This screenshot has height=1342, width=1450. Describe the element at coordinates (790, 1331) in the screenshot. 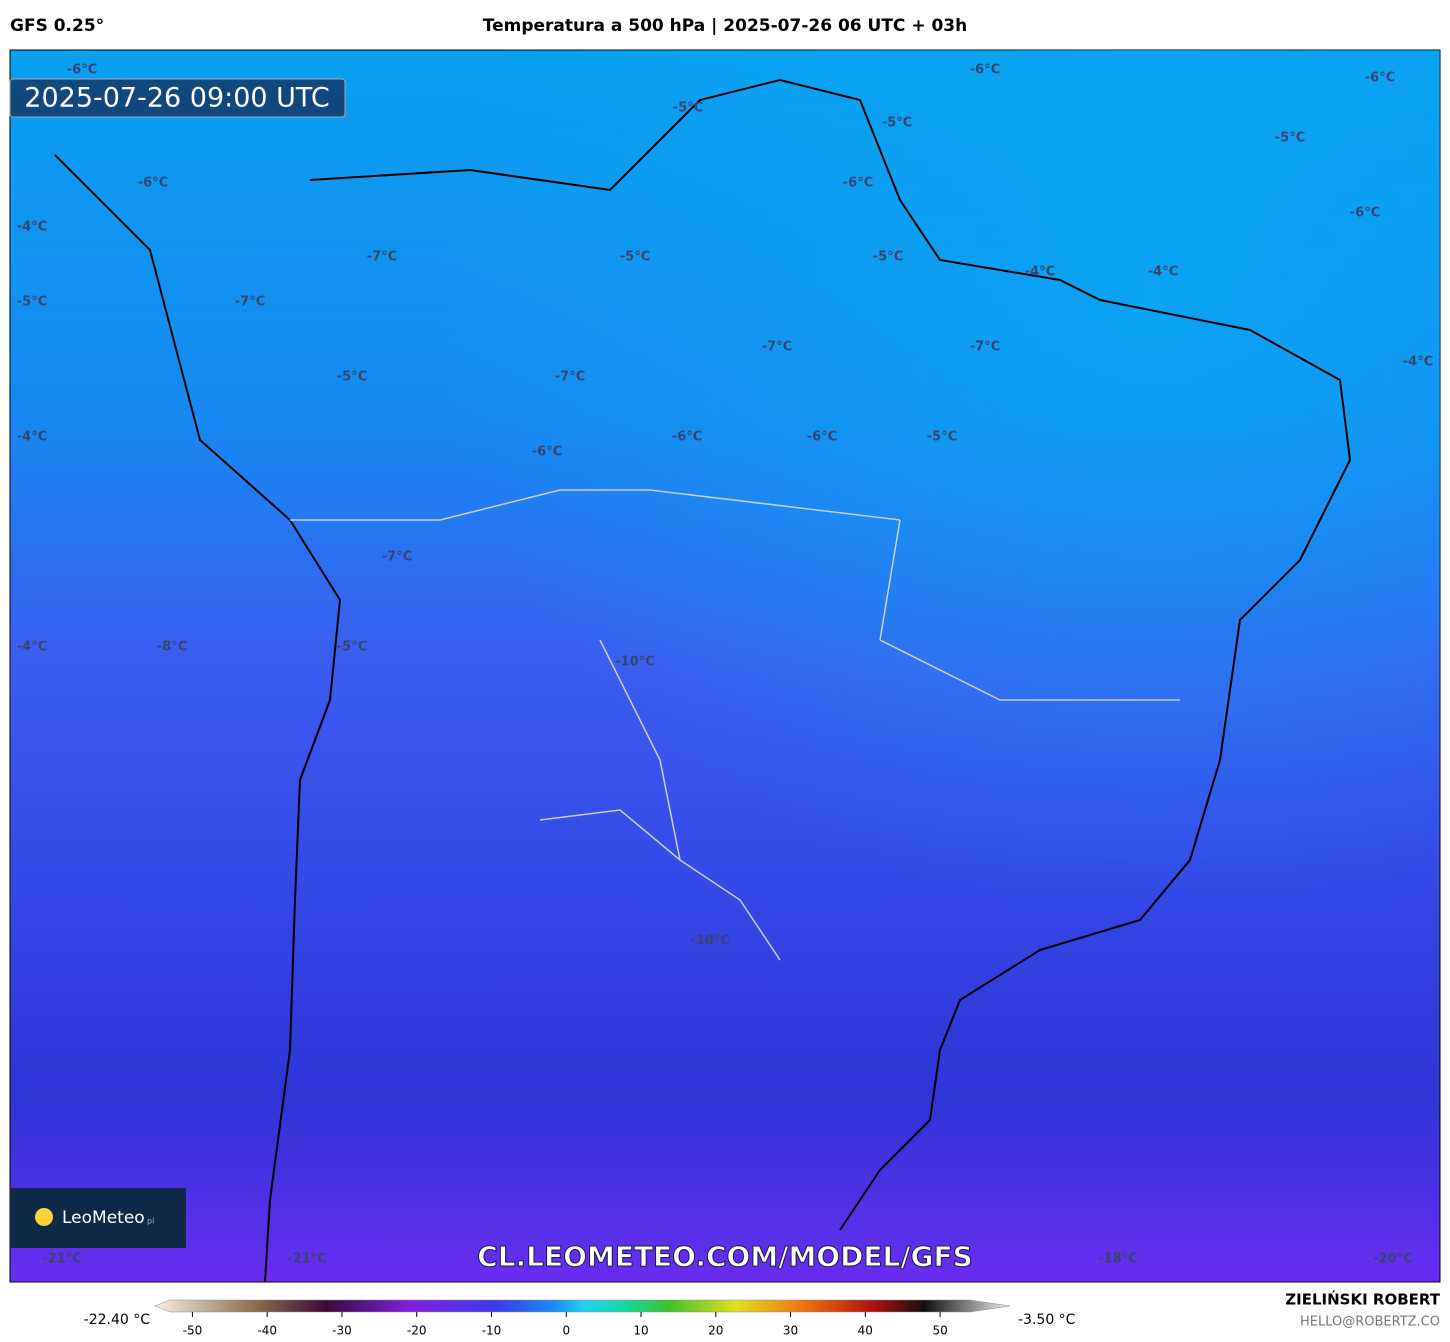

I see `colorbar-tick-label: 30` at that location.